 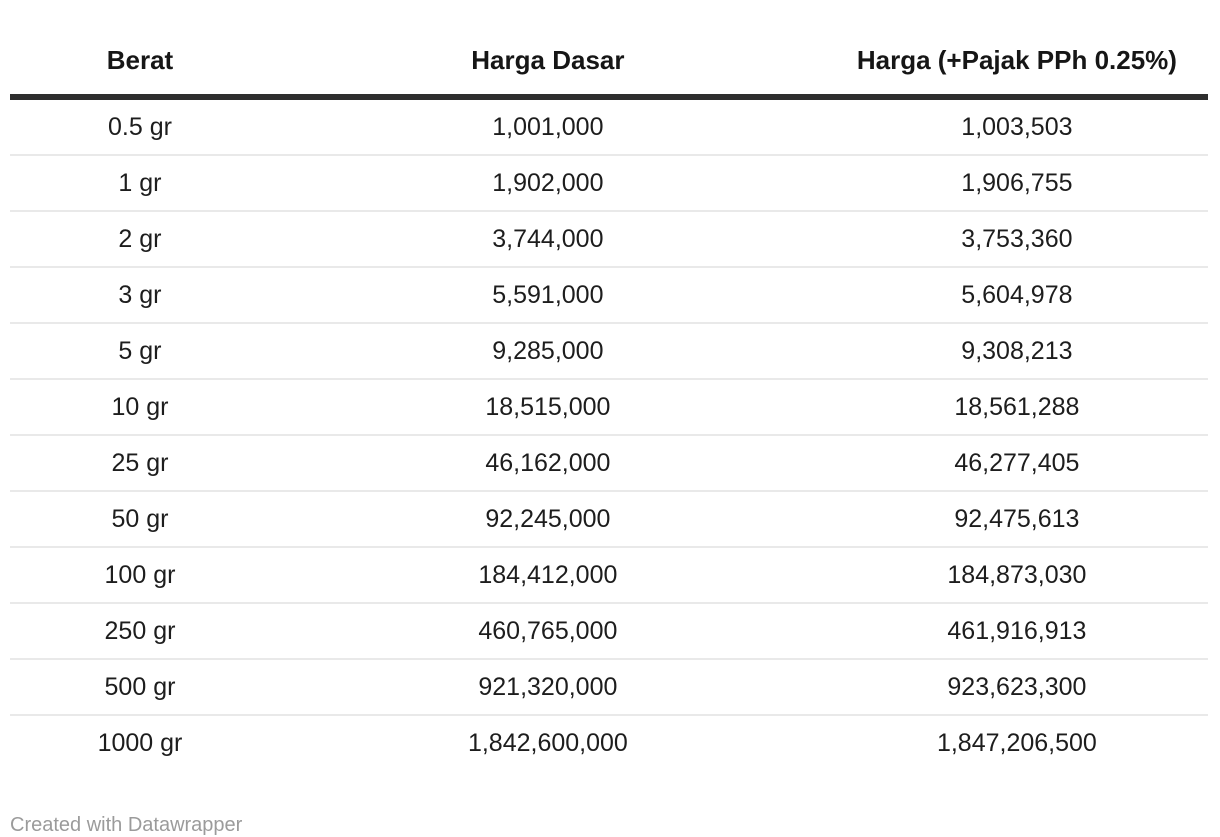 I want to click on table-row: 5 gr 9,285,000 9,308,213, so click(x=609, y=351).